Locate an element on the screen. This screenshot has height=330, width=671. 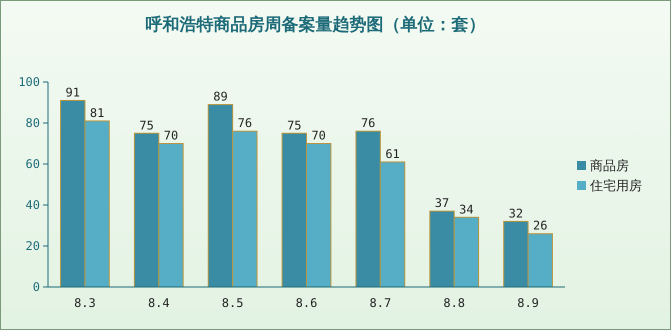
y-tick-label: 40 is located at coordinates (33, 205).